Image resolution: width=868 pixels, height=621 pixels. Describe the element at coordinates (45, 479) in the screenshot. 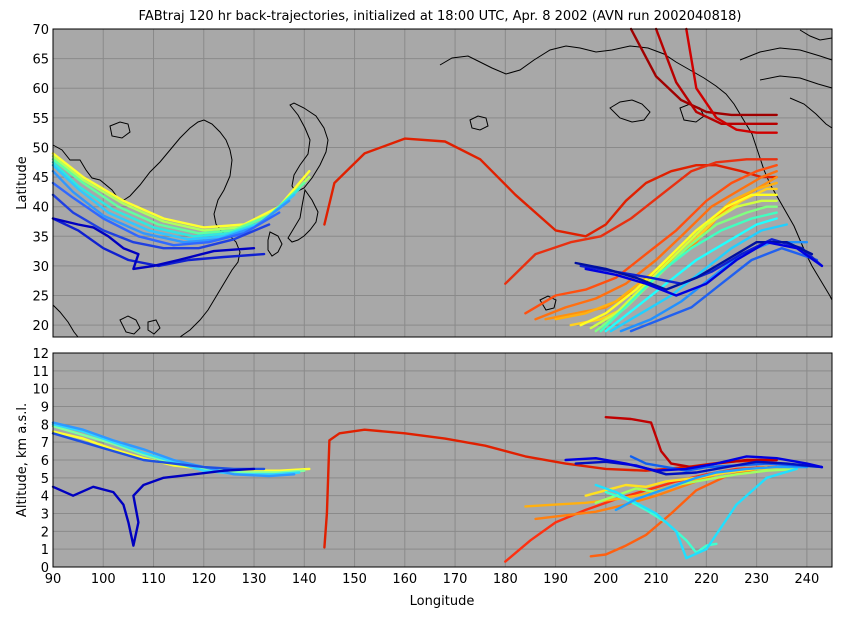

I see `y-tick-label: 5` at that location.